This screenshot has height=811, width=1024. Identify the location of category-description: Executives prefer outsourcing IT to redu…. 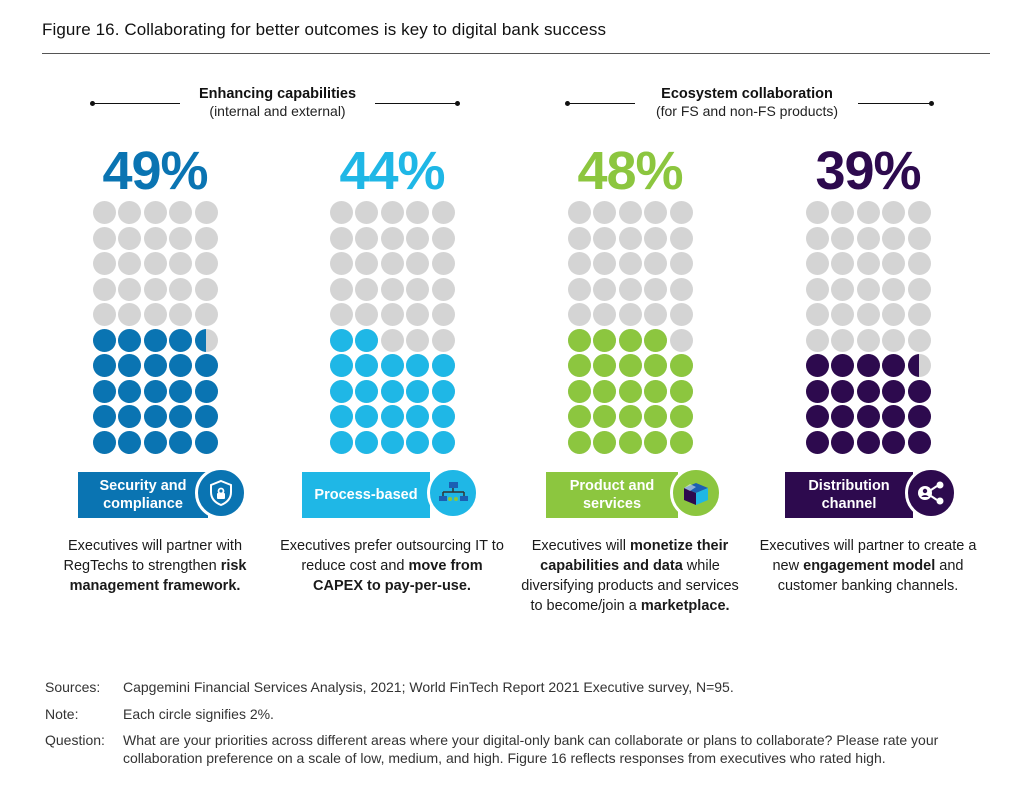
(392, 566).